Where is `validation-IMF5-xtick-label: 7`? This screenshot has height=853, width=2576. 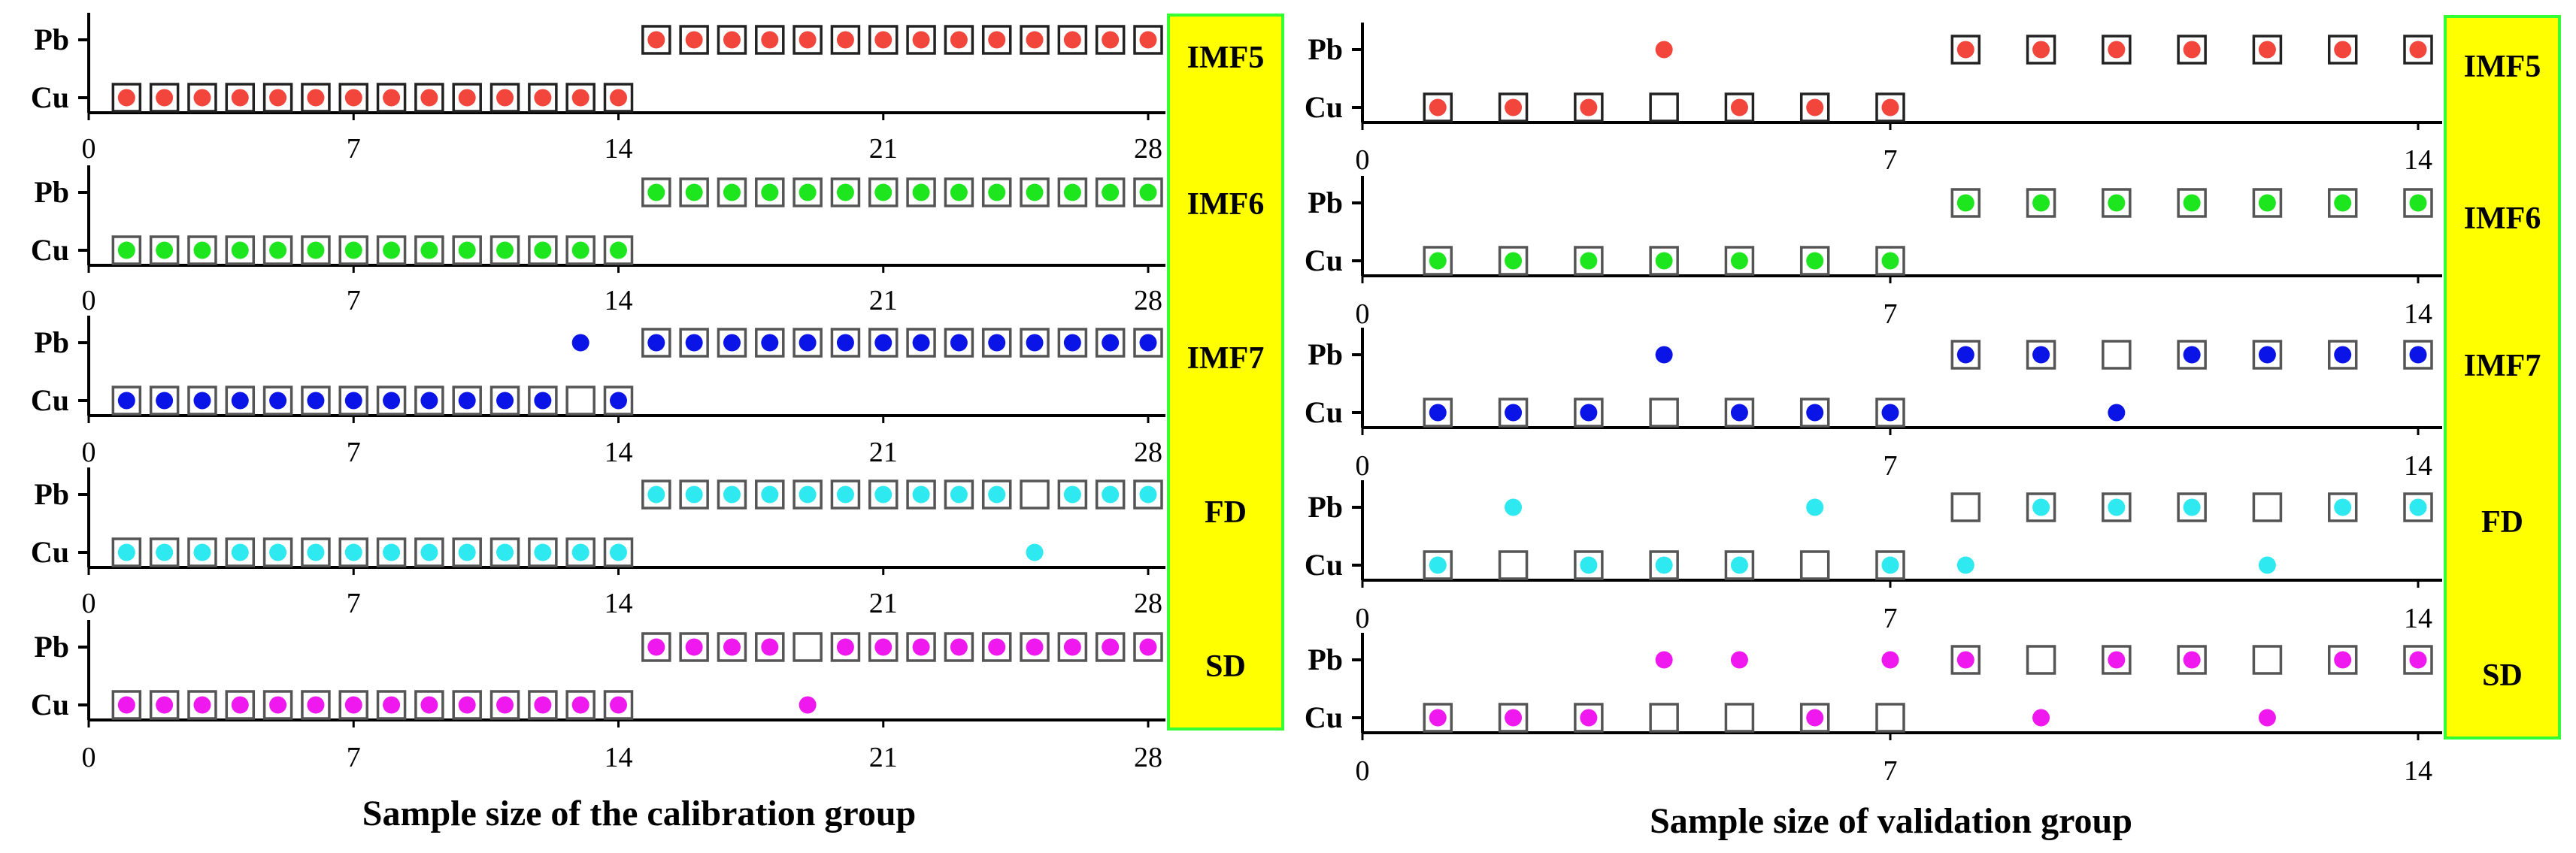
validation-IMF5-xtick-label: 7 is located at coordinates (1891, 160).